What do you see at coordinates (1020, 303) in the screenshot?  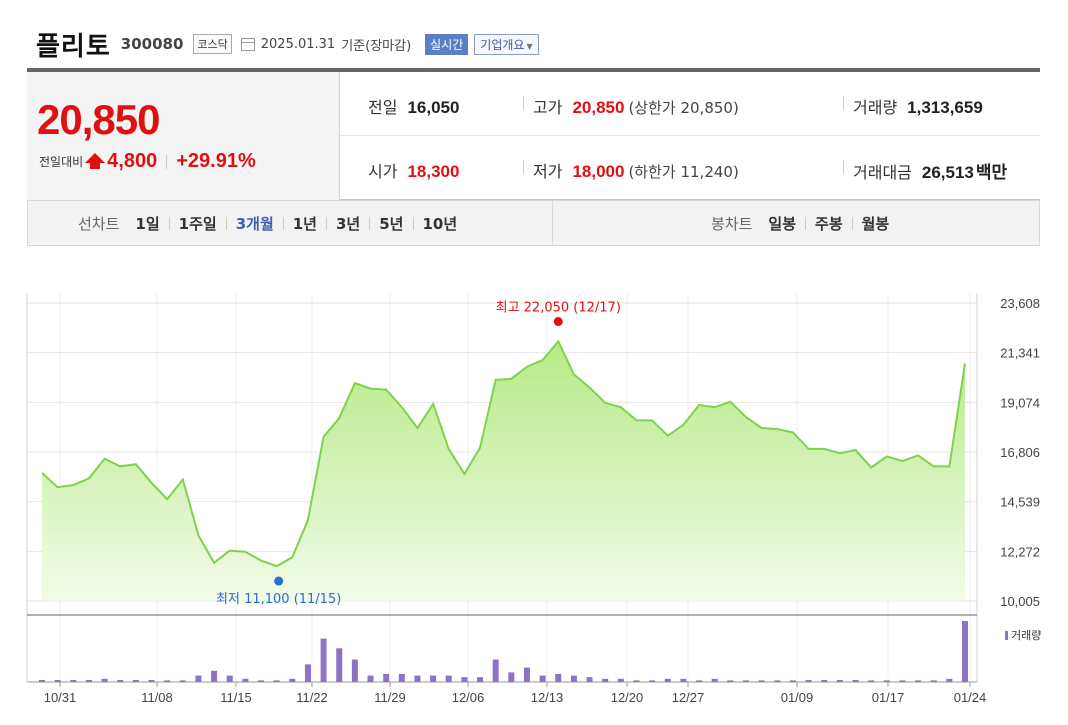 I see `y-tick-label: 23,608` at bounding box center [1020, 303].